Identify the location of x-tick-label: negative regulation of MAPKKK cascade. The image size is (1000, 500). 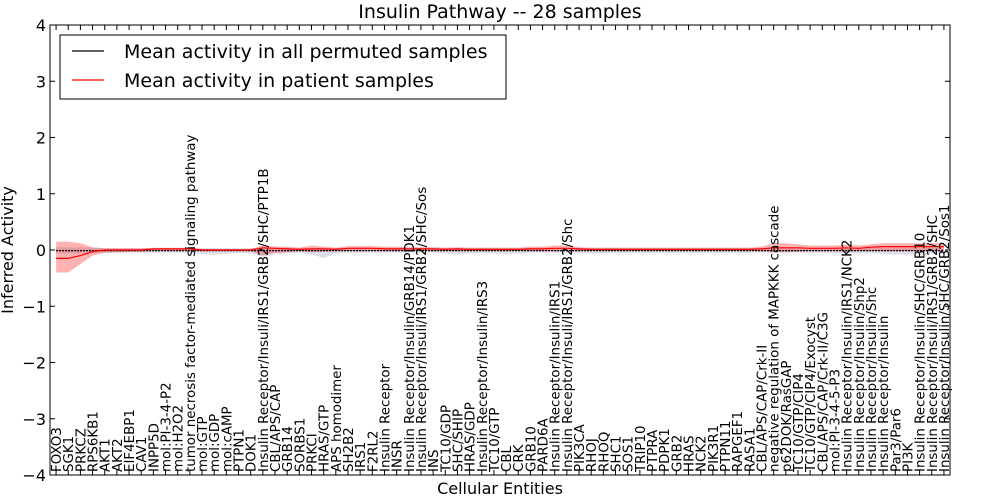
(775, 339).